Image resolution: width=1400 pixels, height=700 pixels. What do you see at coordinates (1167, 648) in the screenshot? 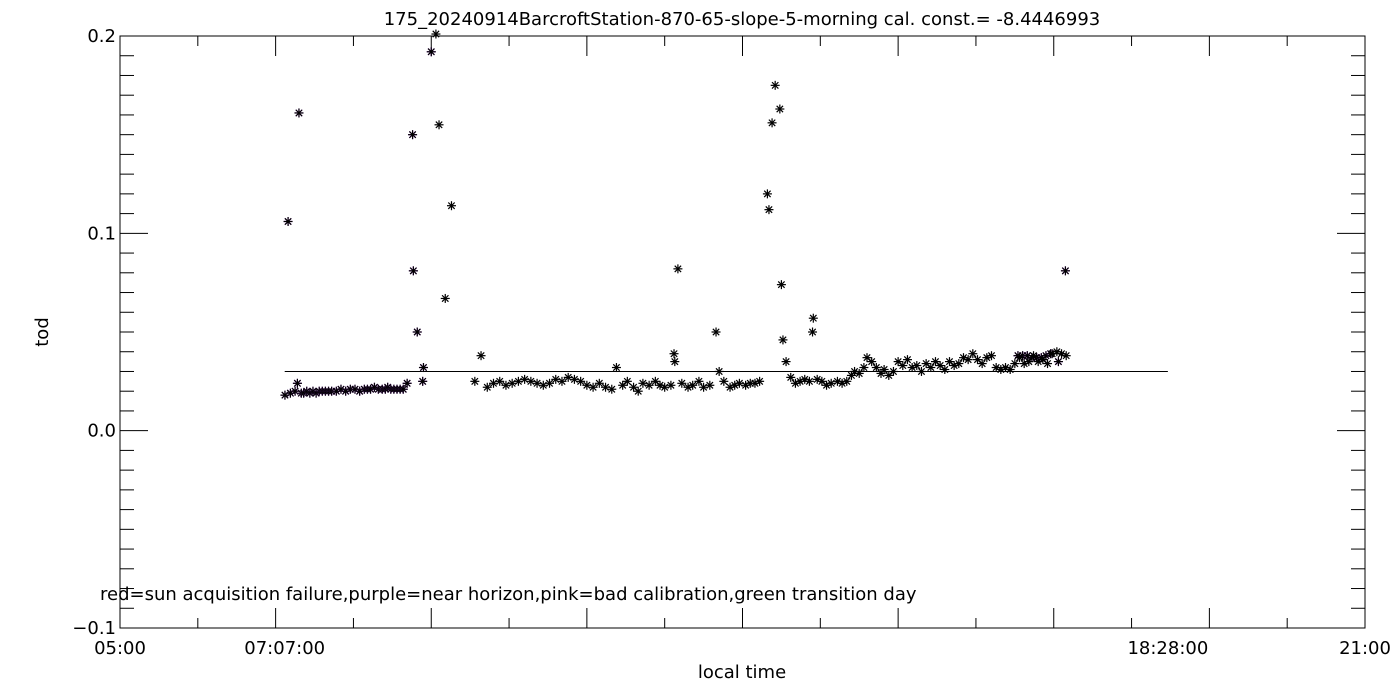
I see `x-tick-label: 18:28:00` at bounding box center [1167, 648].